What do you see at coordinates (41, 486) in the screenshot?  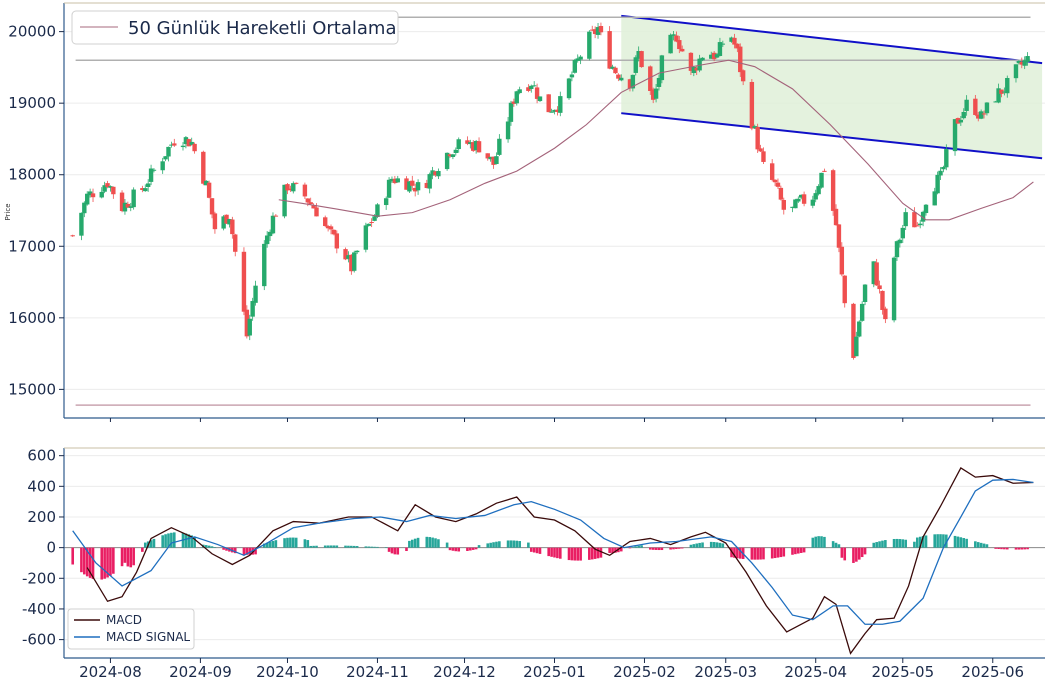 I see `macd-y-tick-label: 400` at bounding box center [41, 486].